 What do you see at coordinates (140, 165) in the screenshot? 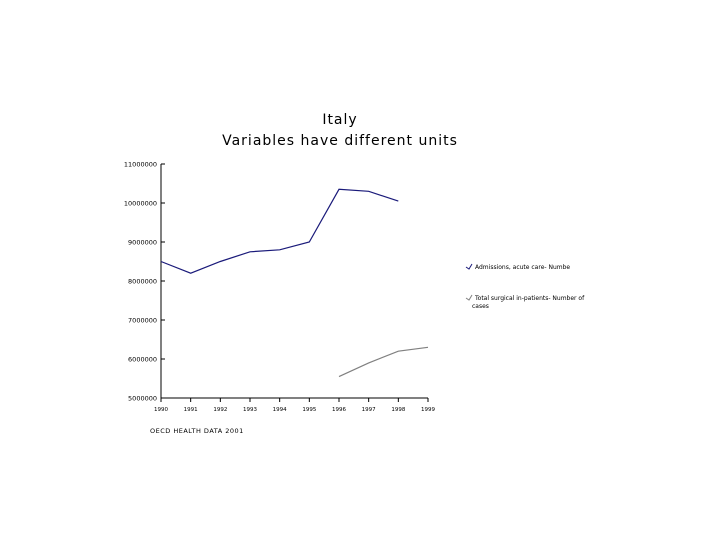
I see `y-tick-label: 11000000` at bounding box center [140, 165].